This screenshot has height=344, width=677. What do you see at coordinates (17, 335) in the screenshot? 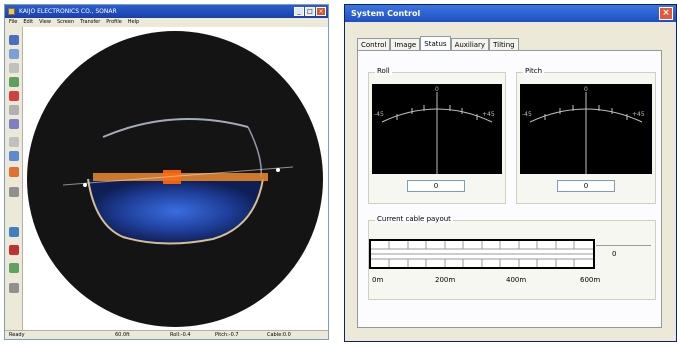
I see `status-ready: Ready` at bounding box center [17, 335].